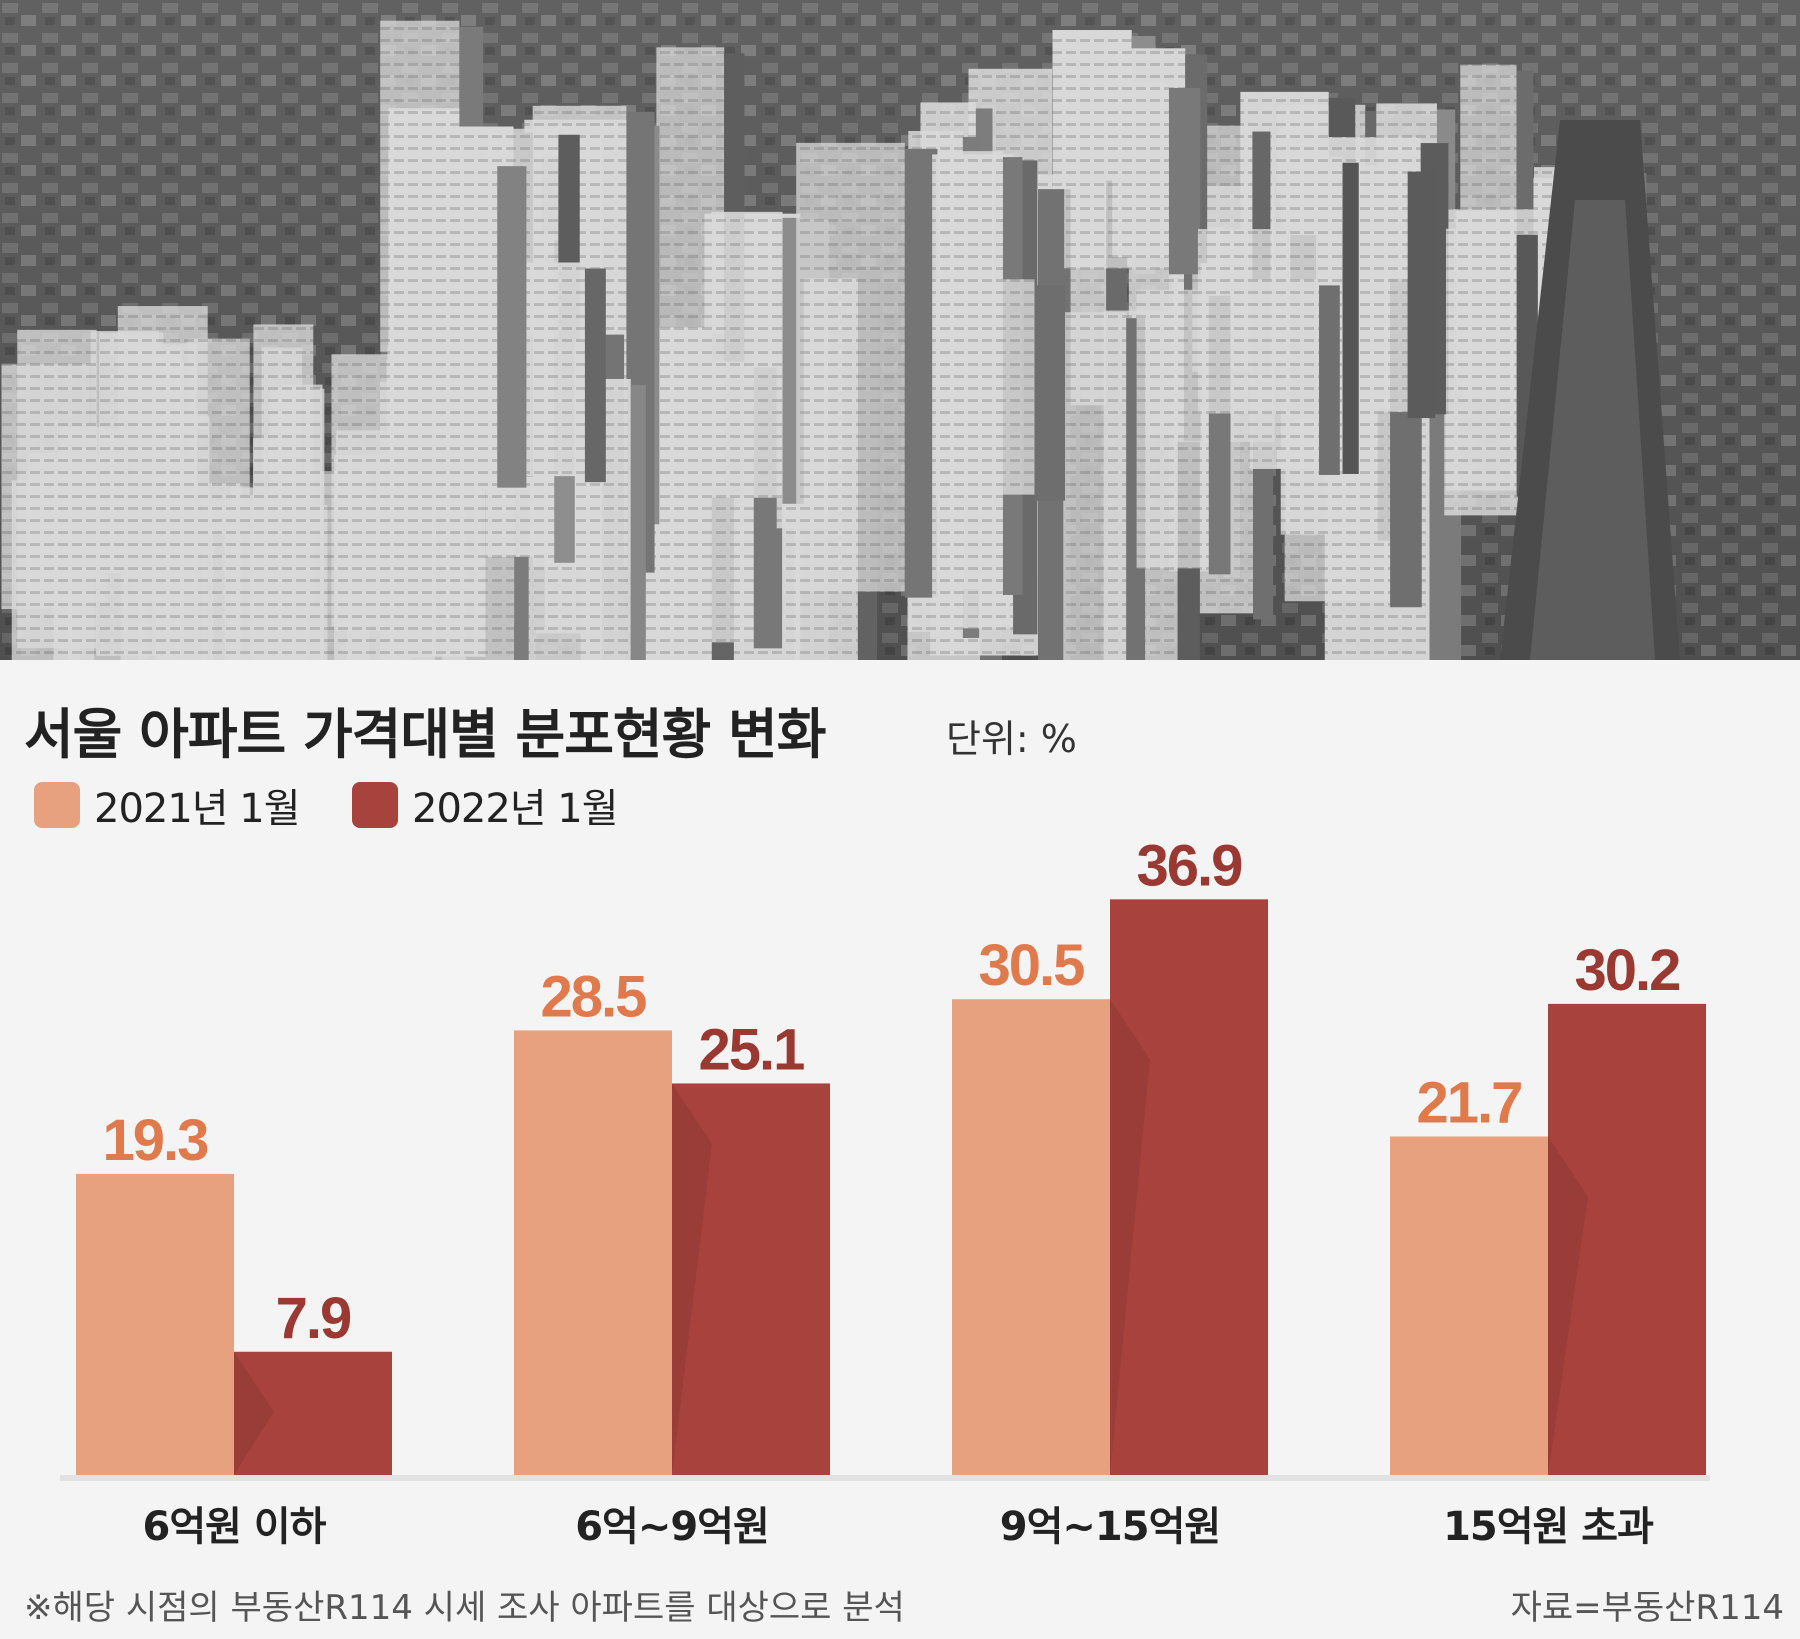 Image resolution: width=1800 pixels, height=1639 pixels. I want to click on category-label-1: 6억~9억원, so click(672, 1527).